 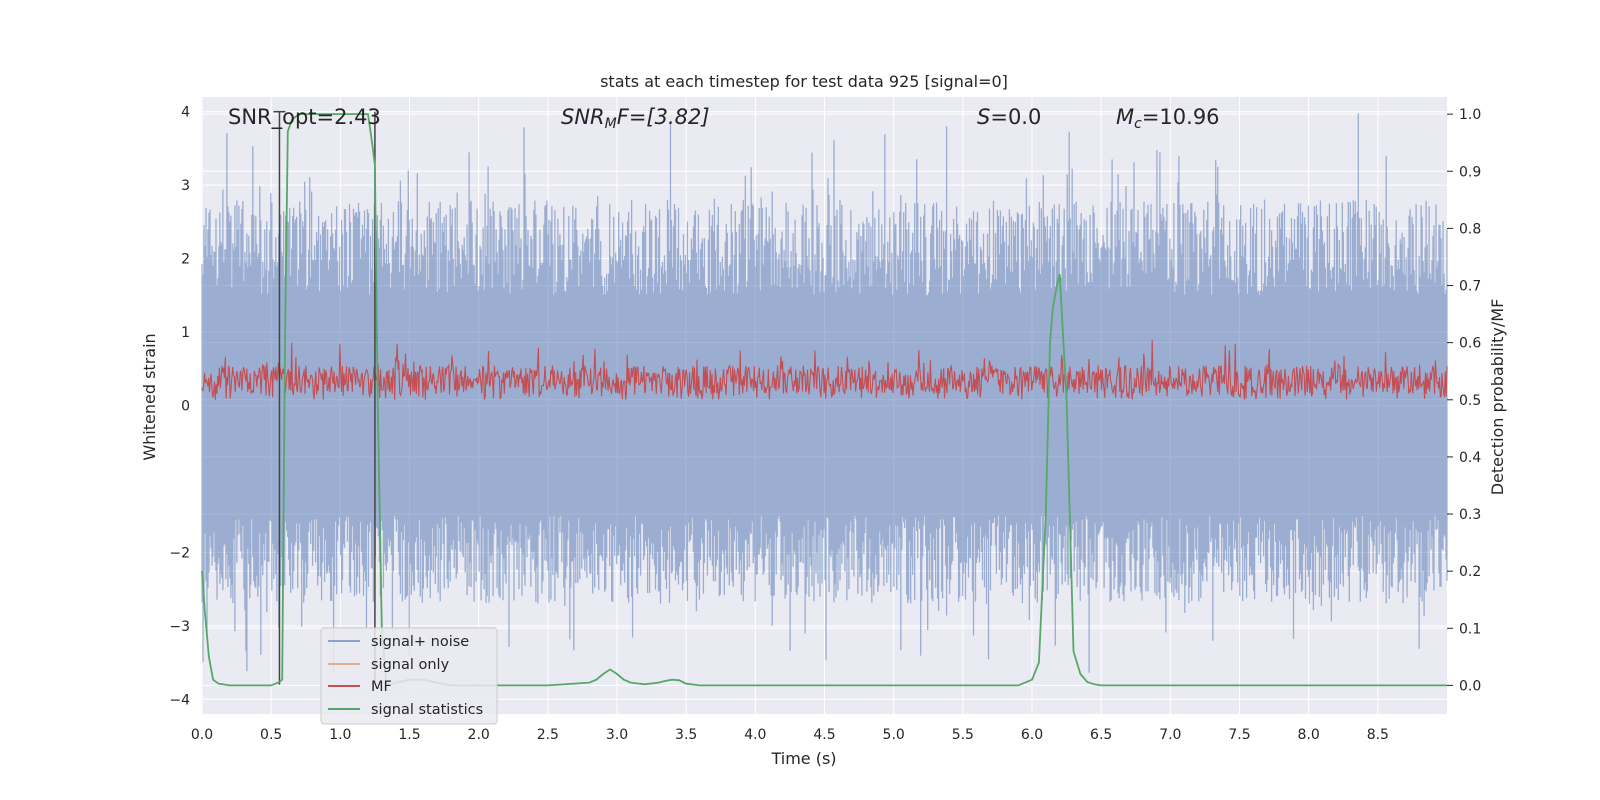 I want to click on legend-label-noise: signal+ noise, so click(x=420, y=642).